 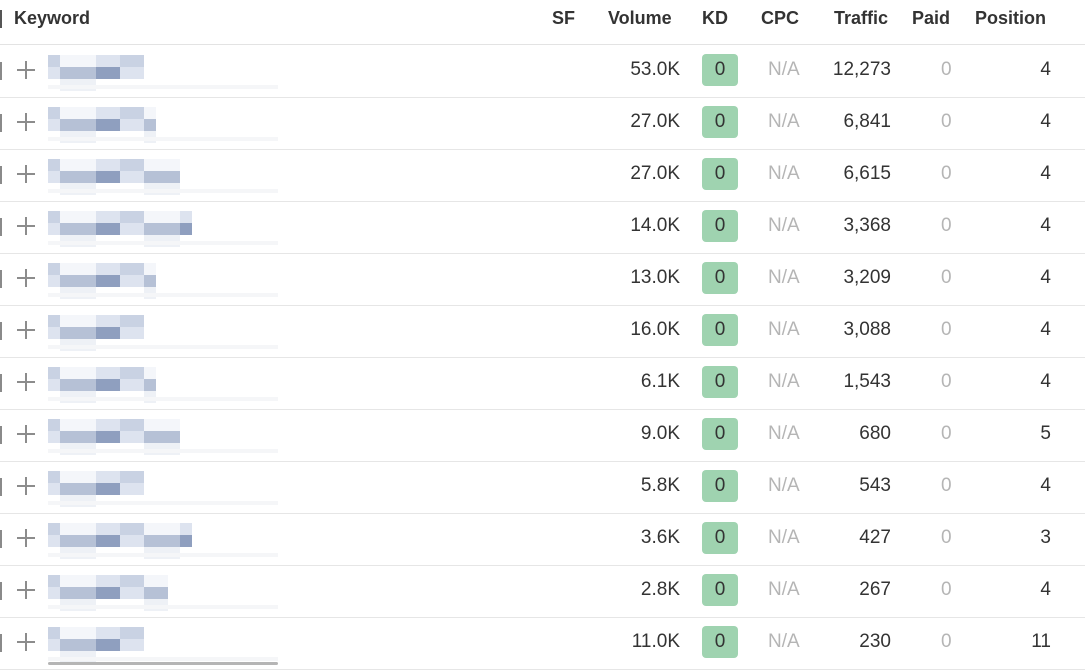 I want to click on position-value: 5, so click(x=1045, y=433).